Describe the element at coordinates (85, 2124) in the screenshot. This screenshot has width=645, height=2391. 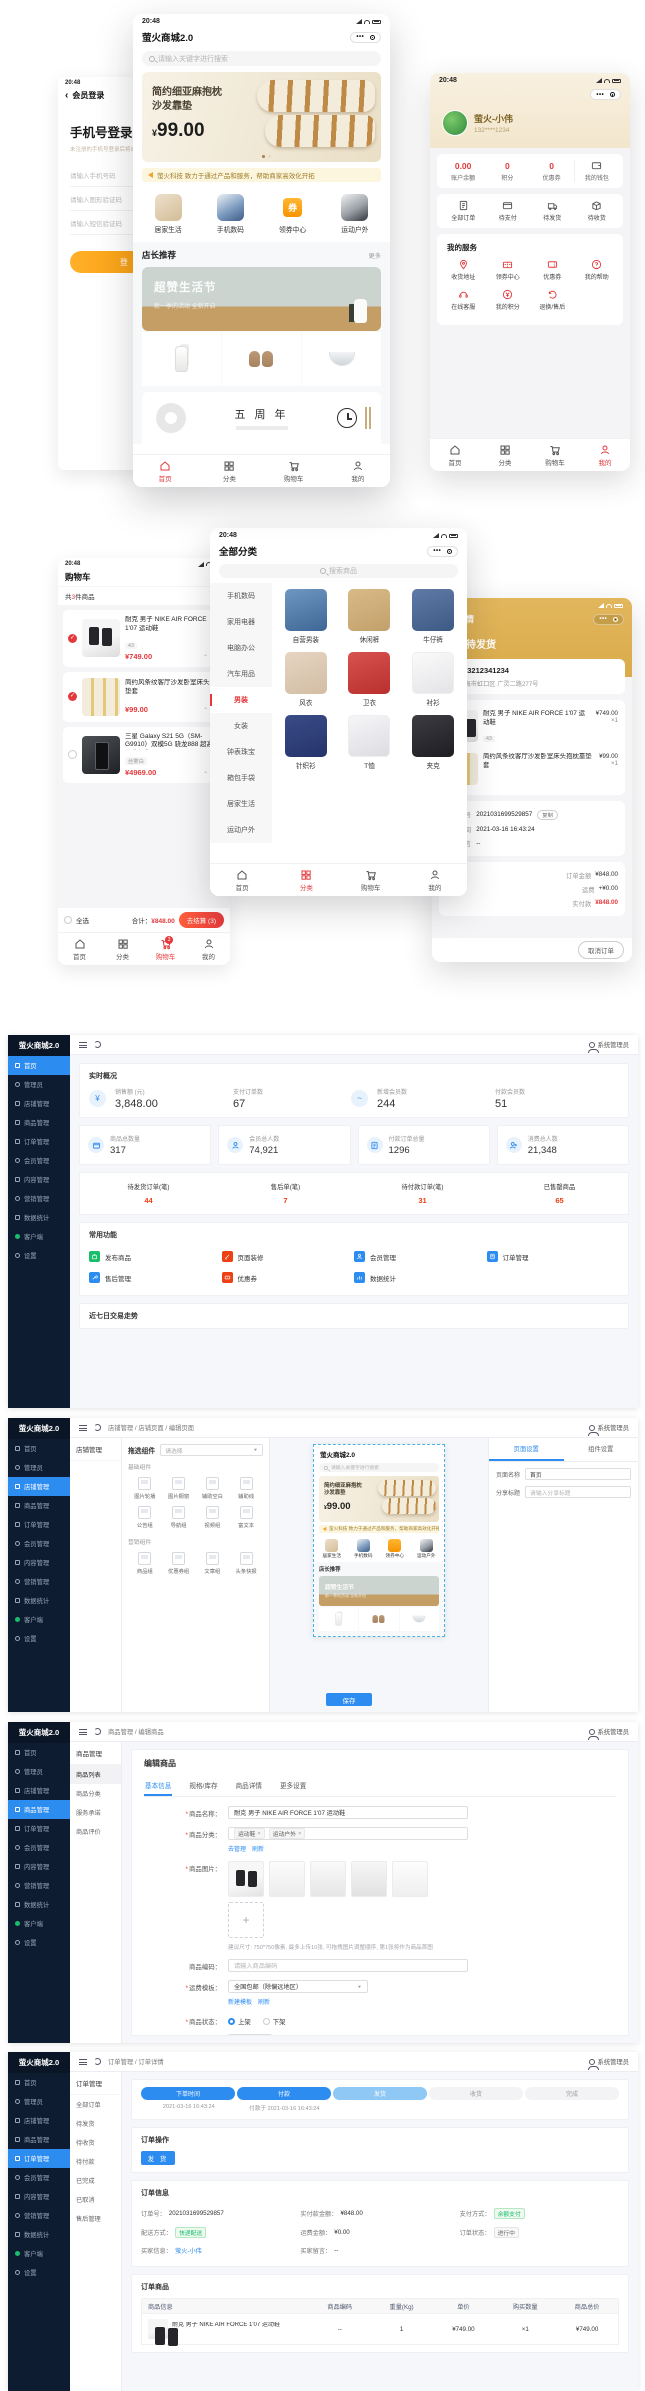
I see `submenu-pending-ship: 待发货` at that location.